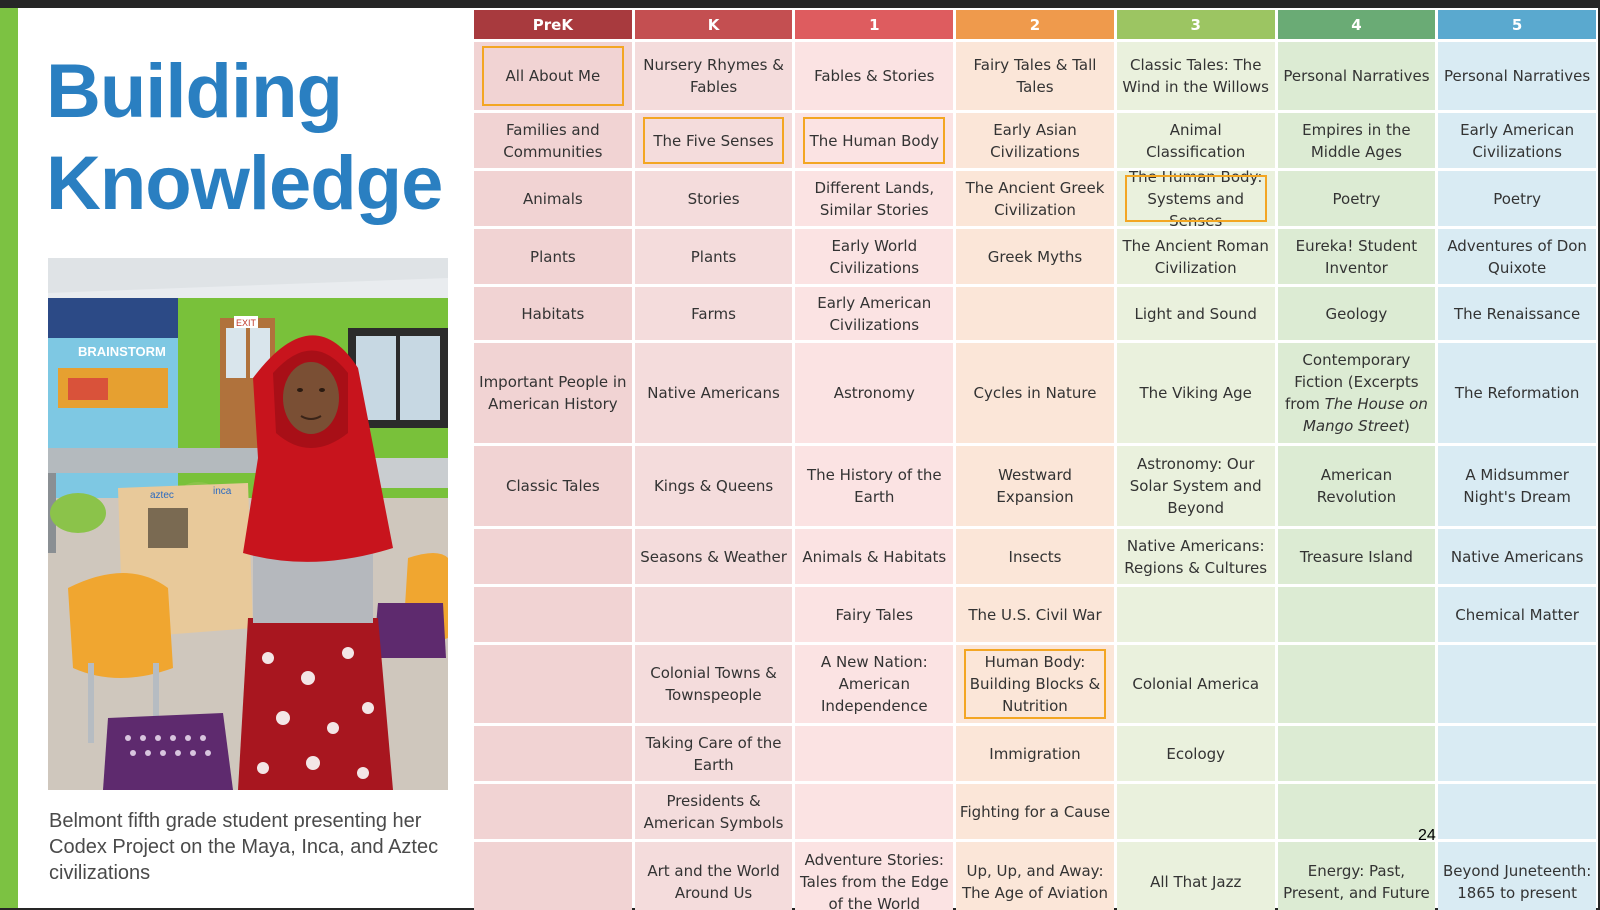  What do you see at coordinates (1195, 313) in the screenshot?
I see `unit-cell: Light and Sound` at bounding box center [1195, 313].